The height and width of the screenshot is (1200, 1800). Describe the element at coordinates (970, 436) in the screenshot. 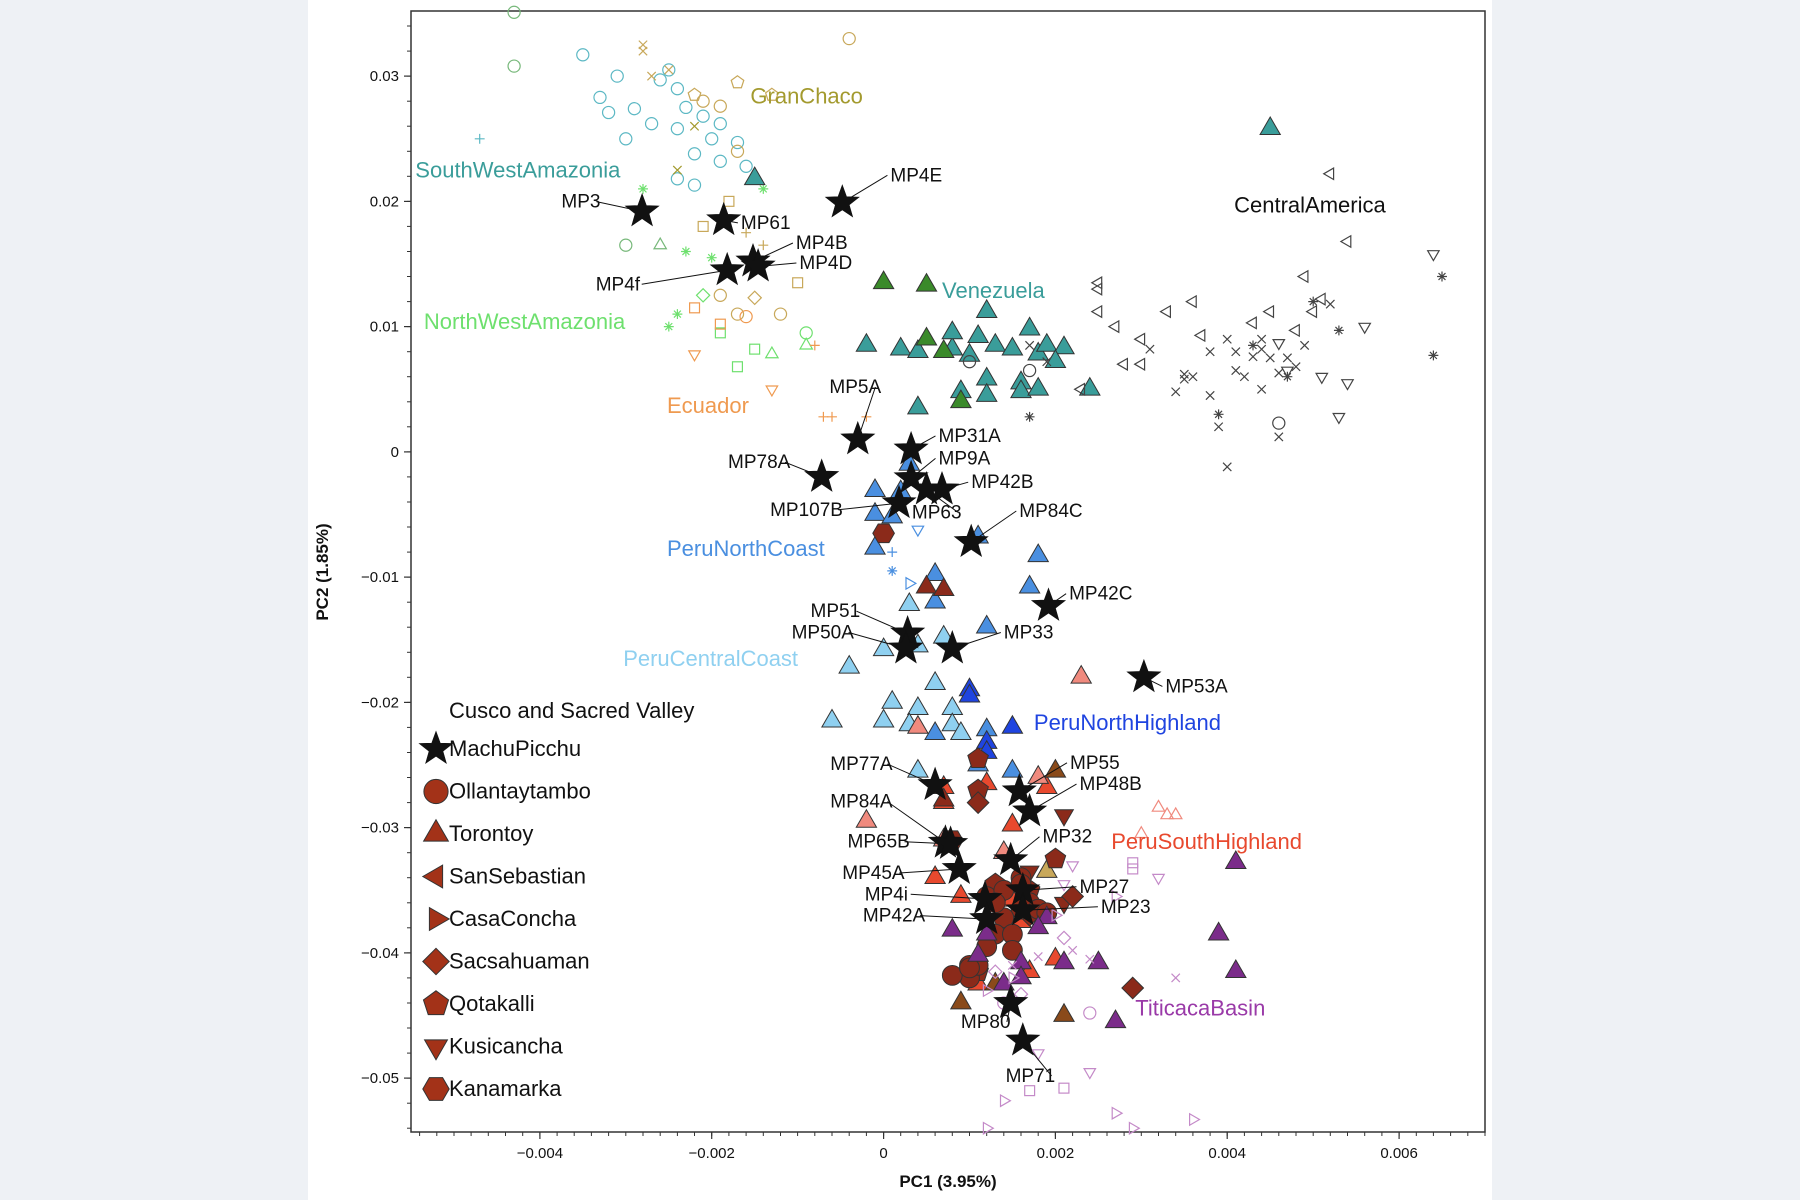

I see `mp-sample-label: MP31A` at that location.